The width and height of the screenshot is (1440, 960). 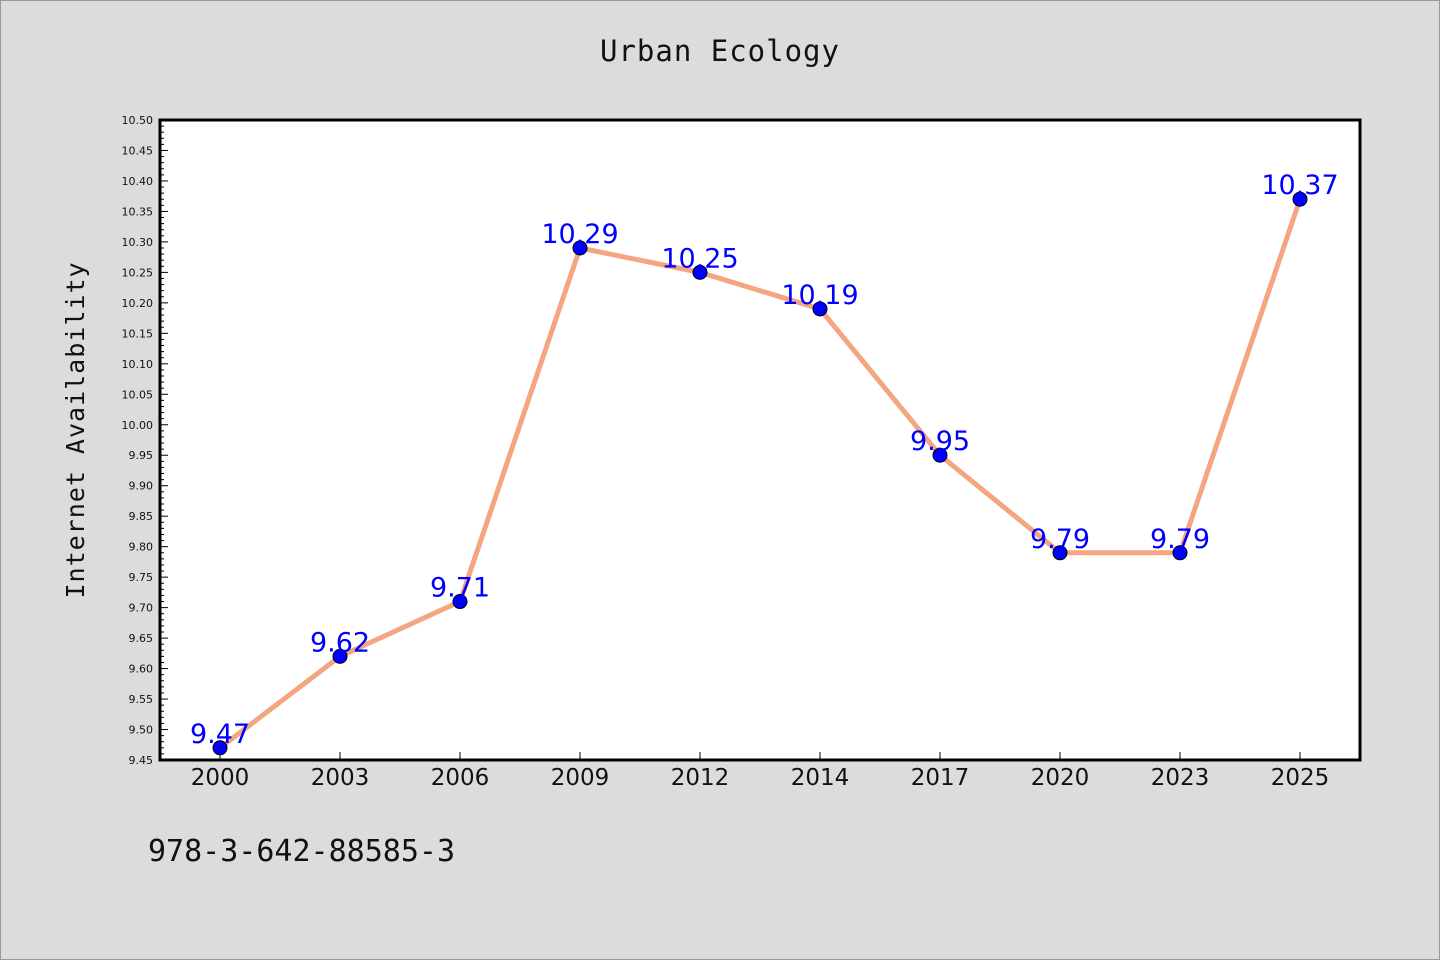 What do you see at coordinates (138, 242) in the screenshot?
I see `y-tick-label: 10.30` at bounding box center [138, 242].